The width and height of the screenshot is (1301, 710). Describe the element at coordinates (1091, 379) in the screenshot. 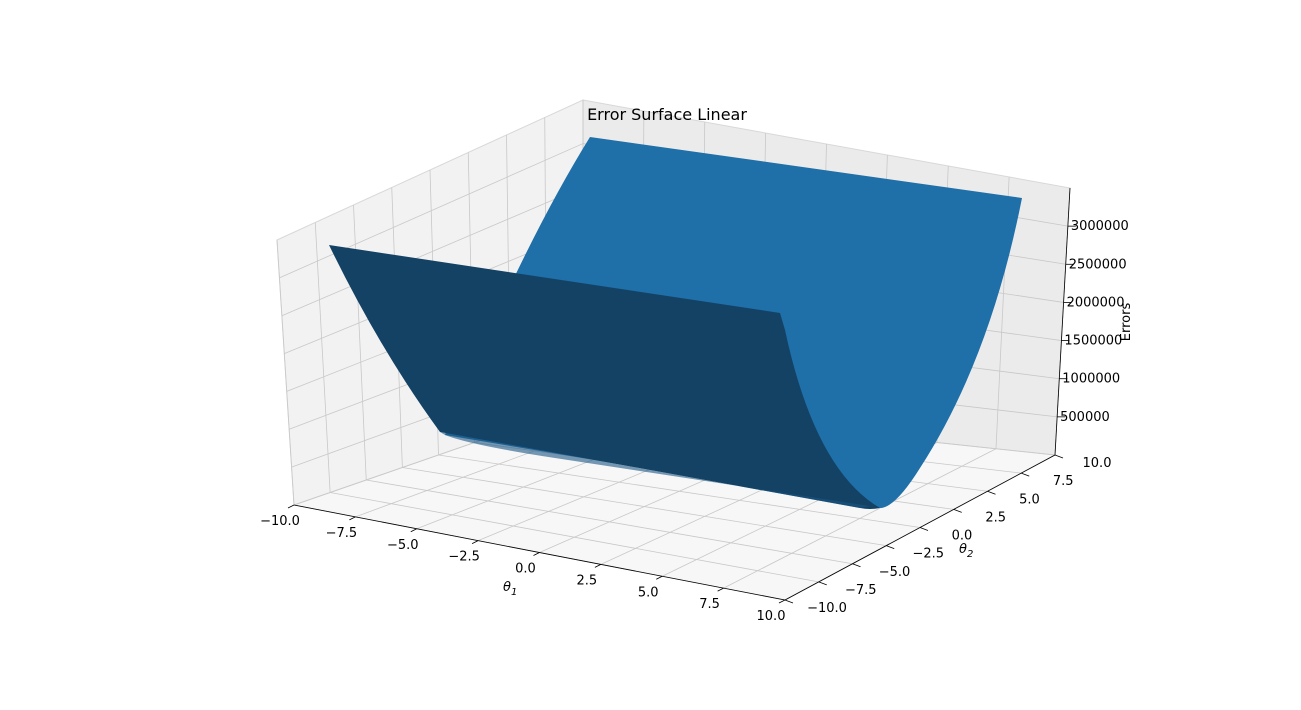

I see `z-tick-label: 1000000` at that location.